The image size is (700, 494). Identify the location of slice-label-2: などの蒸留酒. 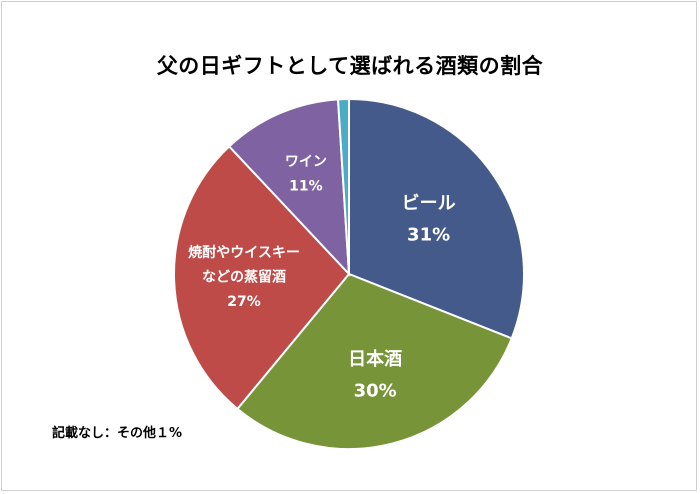
(244, 276).